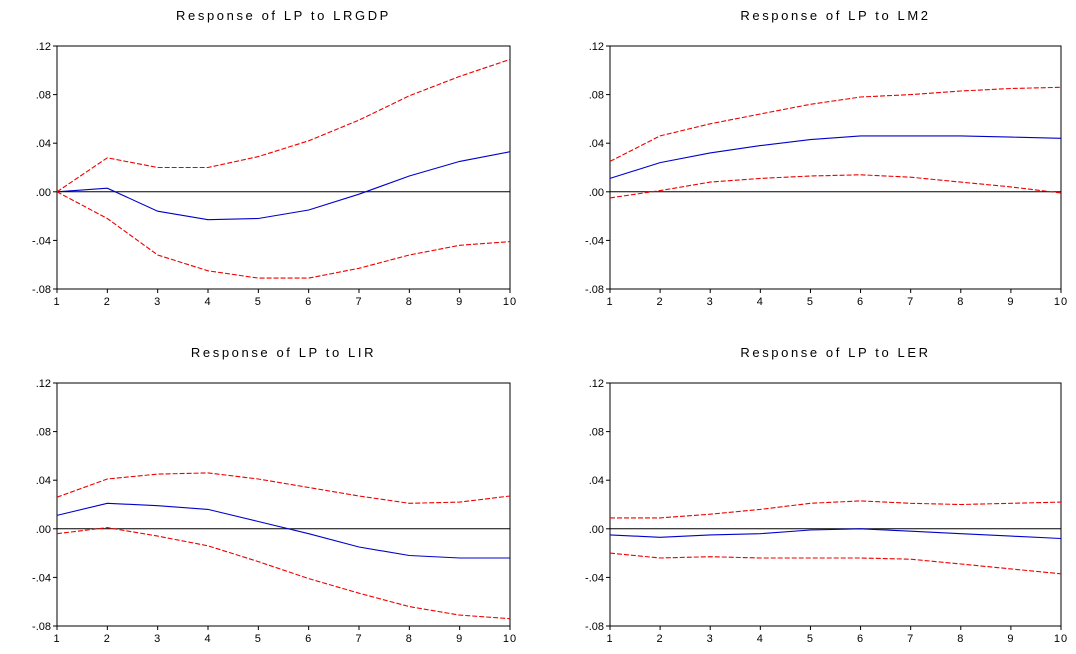 This screenshot has width=1076, height=654. What do you see at coordinates (283, 15) in the screenshot?
I see `chart-title: Response of LP to LRGDP` at bounding box center [283, 15].